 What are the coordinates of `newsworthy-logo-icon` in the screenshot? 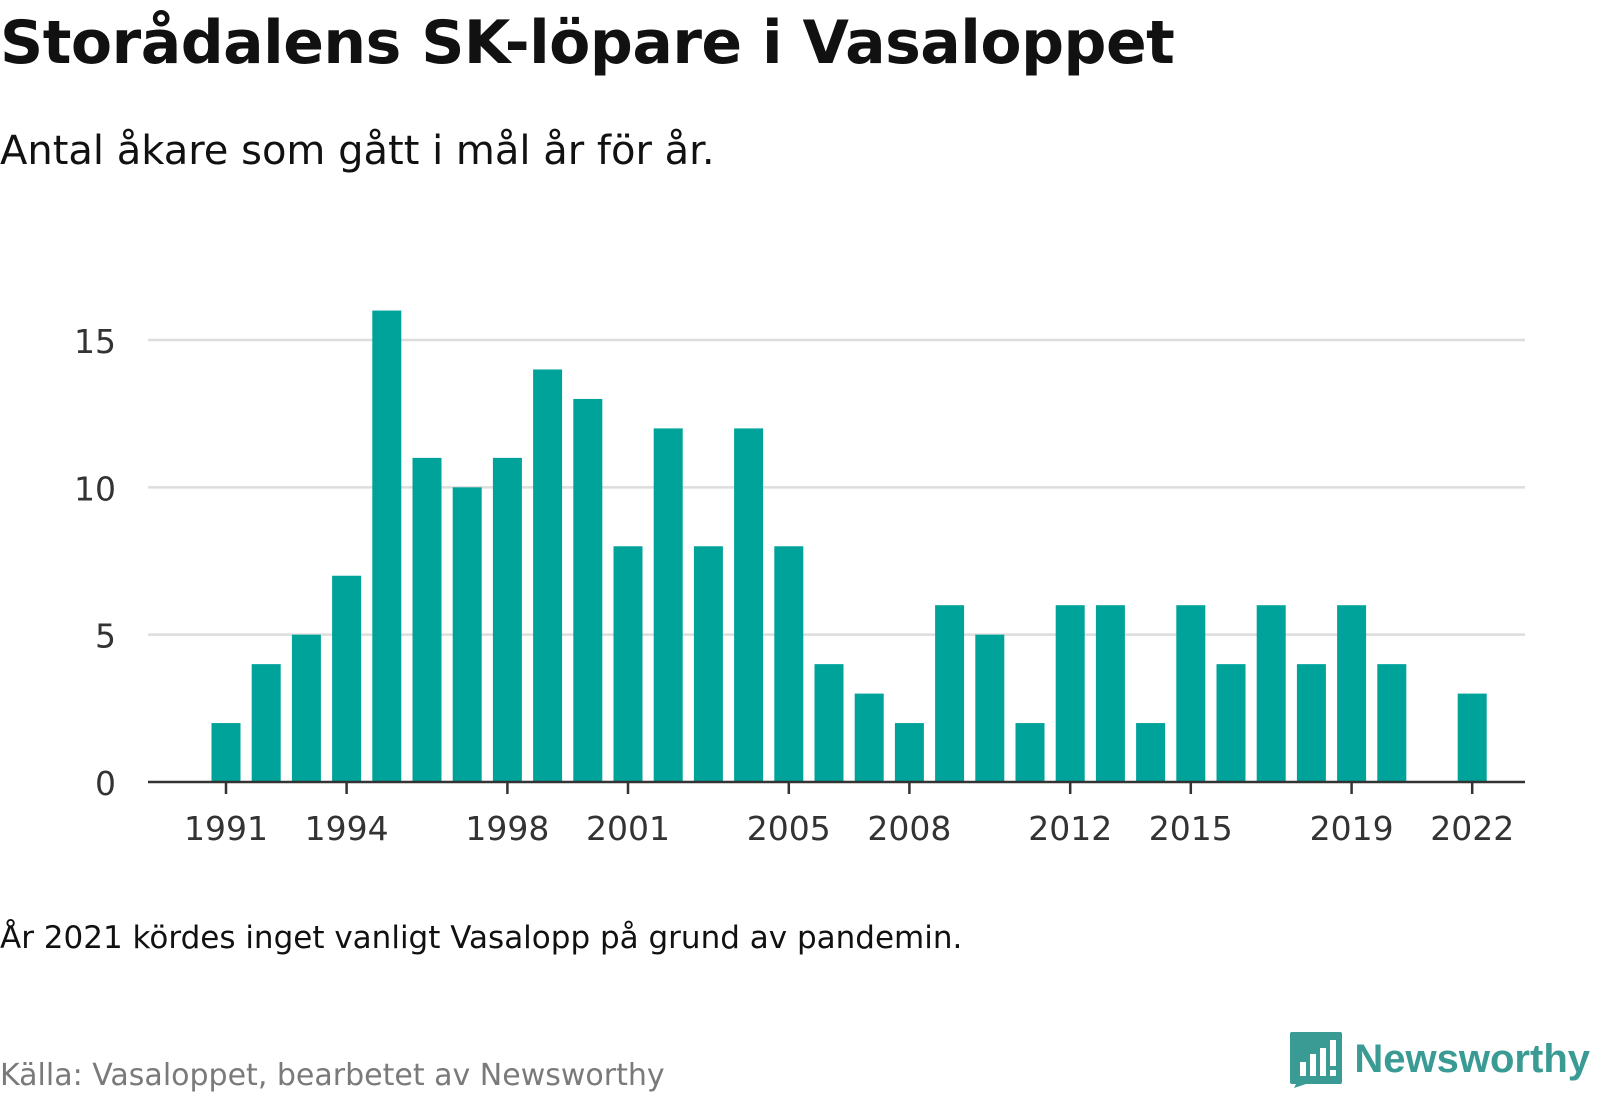 It's located at (1316, 1060).